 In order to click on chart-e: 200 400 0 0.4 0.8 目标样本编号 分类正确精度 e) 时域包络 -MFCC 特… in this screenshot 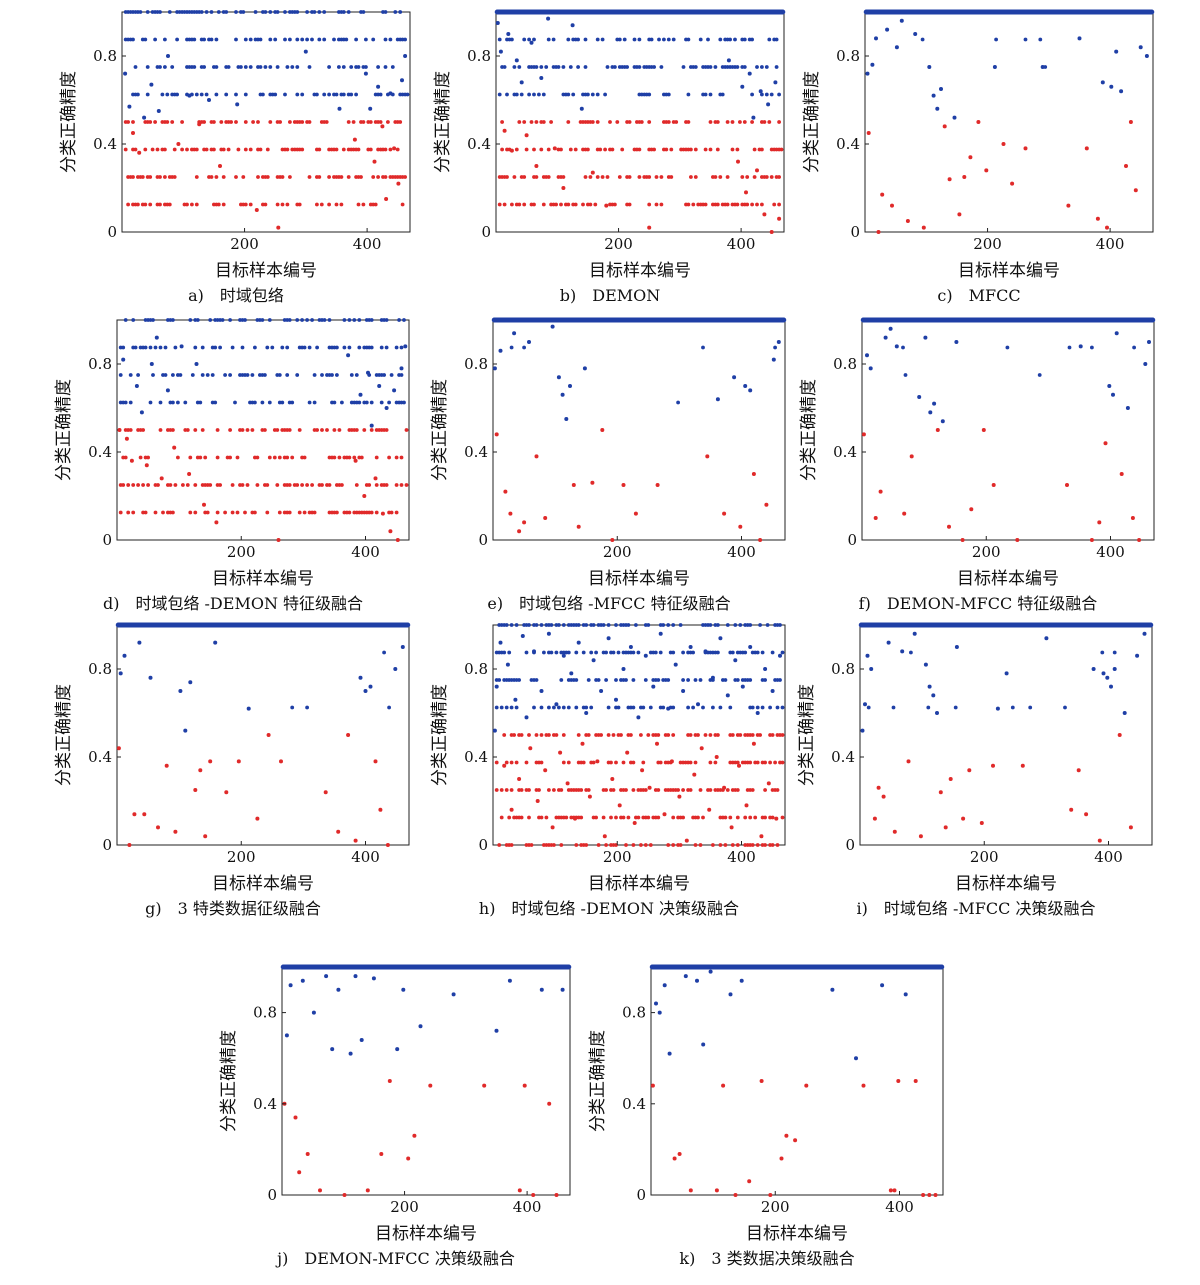, I will do `click(608, 465)`.